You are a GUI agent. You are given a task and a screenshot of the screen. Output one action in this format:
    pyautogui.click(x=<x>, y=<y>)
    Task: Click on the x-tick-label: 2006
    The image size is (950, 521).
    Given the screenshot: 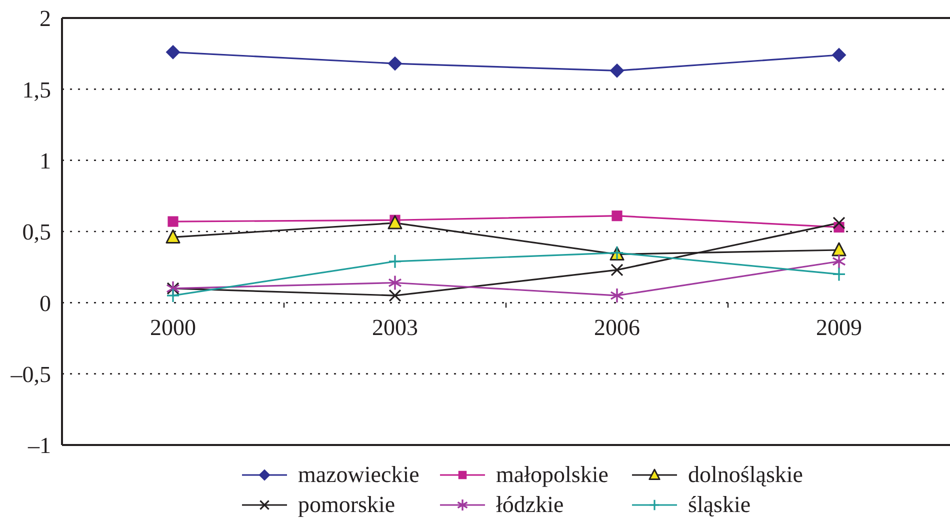 What is the action you would take?
    pyautogui.click(x=617, y=327)
    